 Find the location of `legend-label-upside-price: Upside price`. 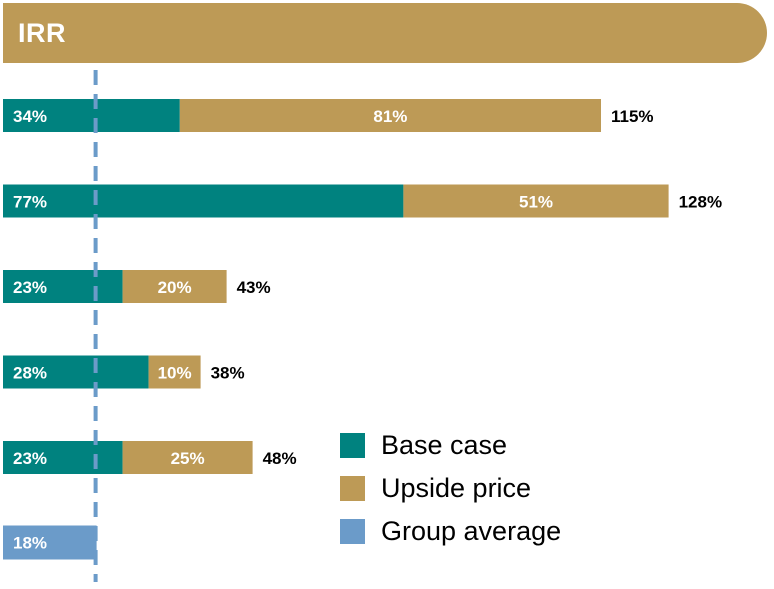

legend-label-upside-price: Upside price is located at coordinates (456, 488).